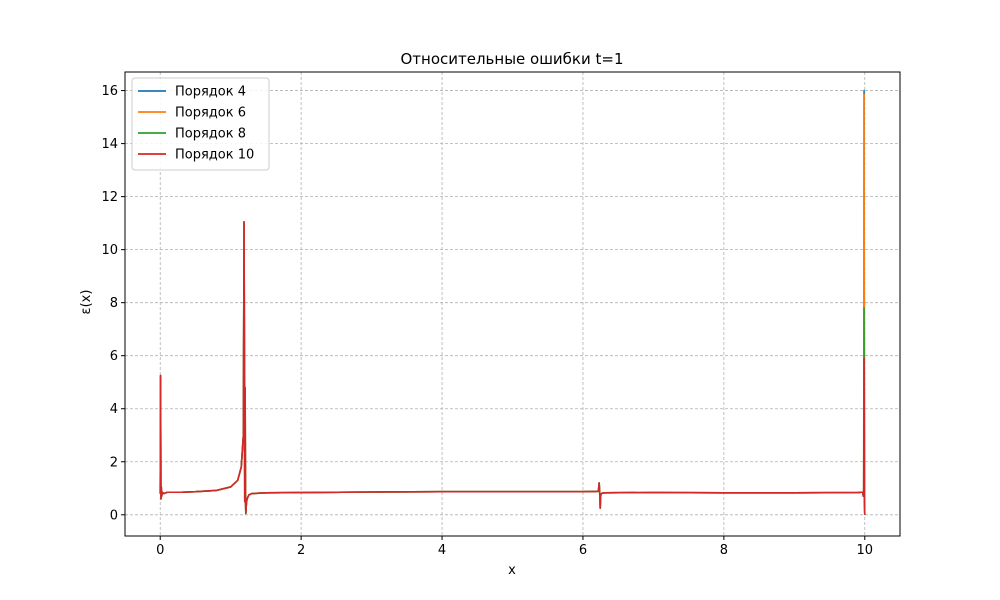  What do you see at coordinates (109, 91) in the screenshot?
I see `y-tick-label: 16` at bounding box center [109, 91].